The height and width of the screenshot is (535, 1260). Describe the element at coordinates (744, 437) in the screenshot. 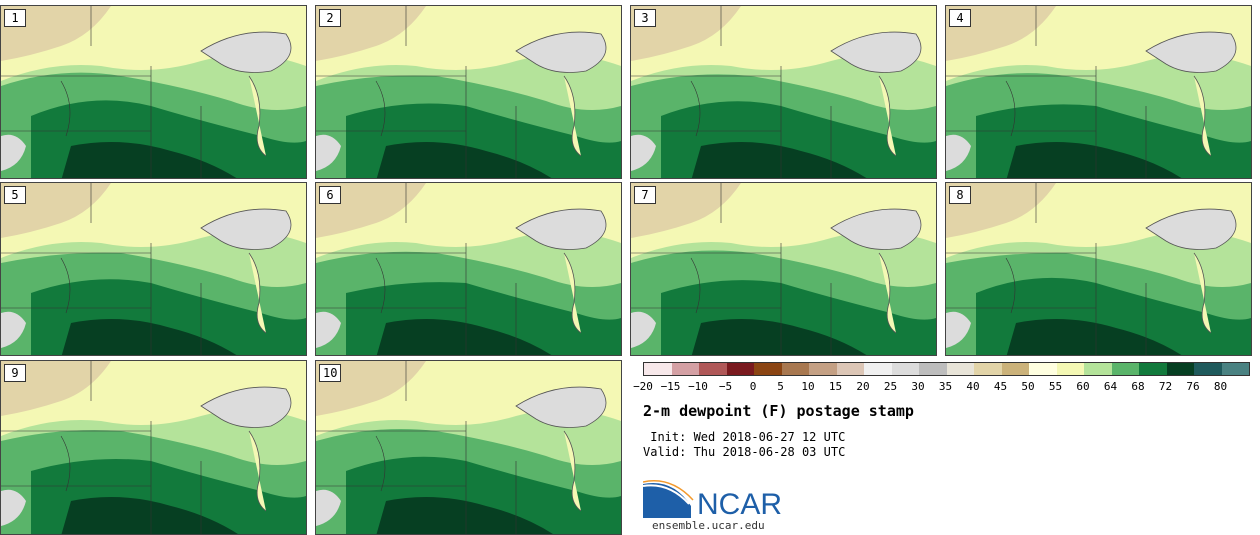

I see `init-time: Init: Wed 2018-06-27 12 UTC` at that location.